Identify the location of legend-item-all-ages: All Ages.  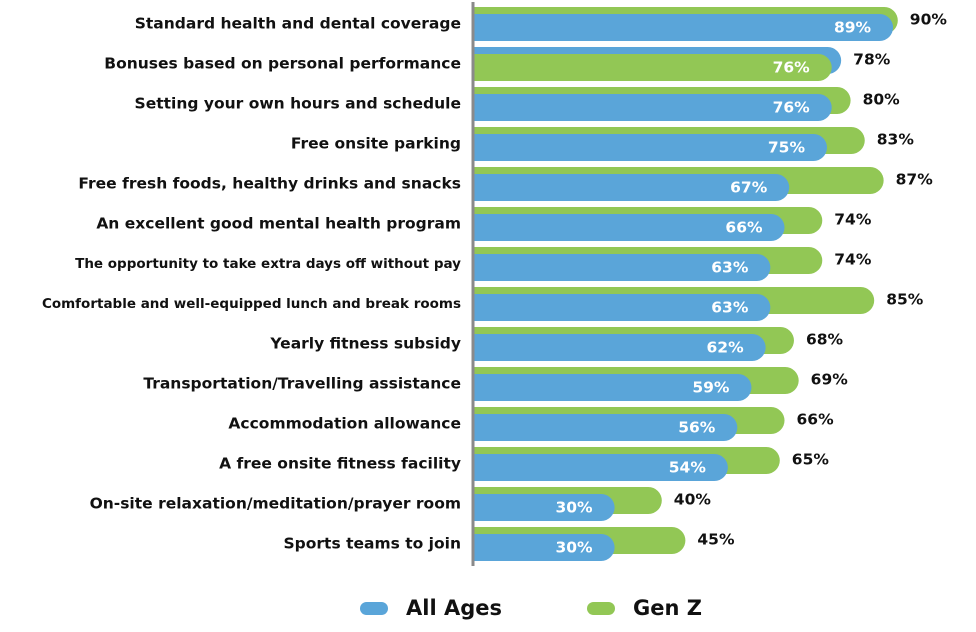
(431, 608).